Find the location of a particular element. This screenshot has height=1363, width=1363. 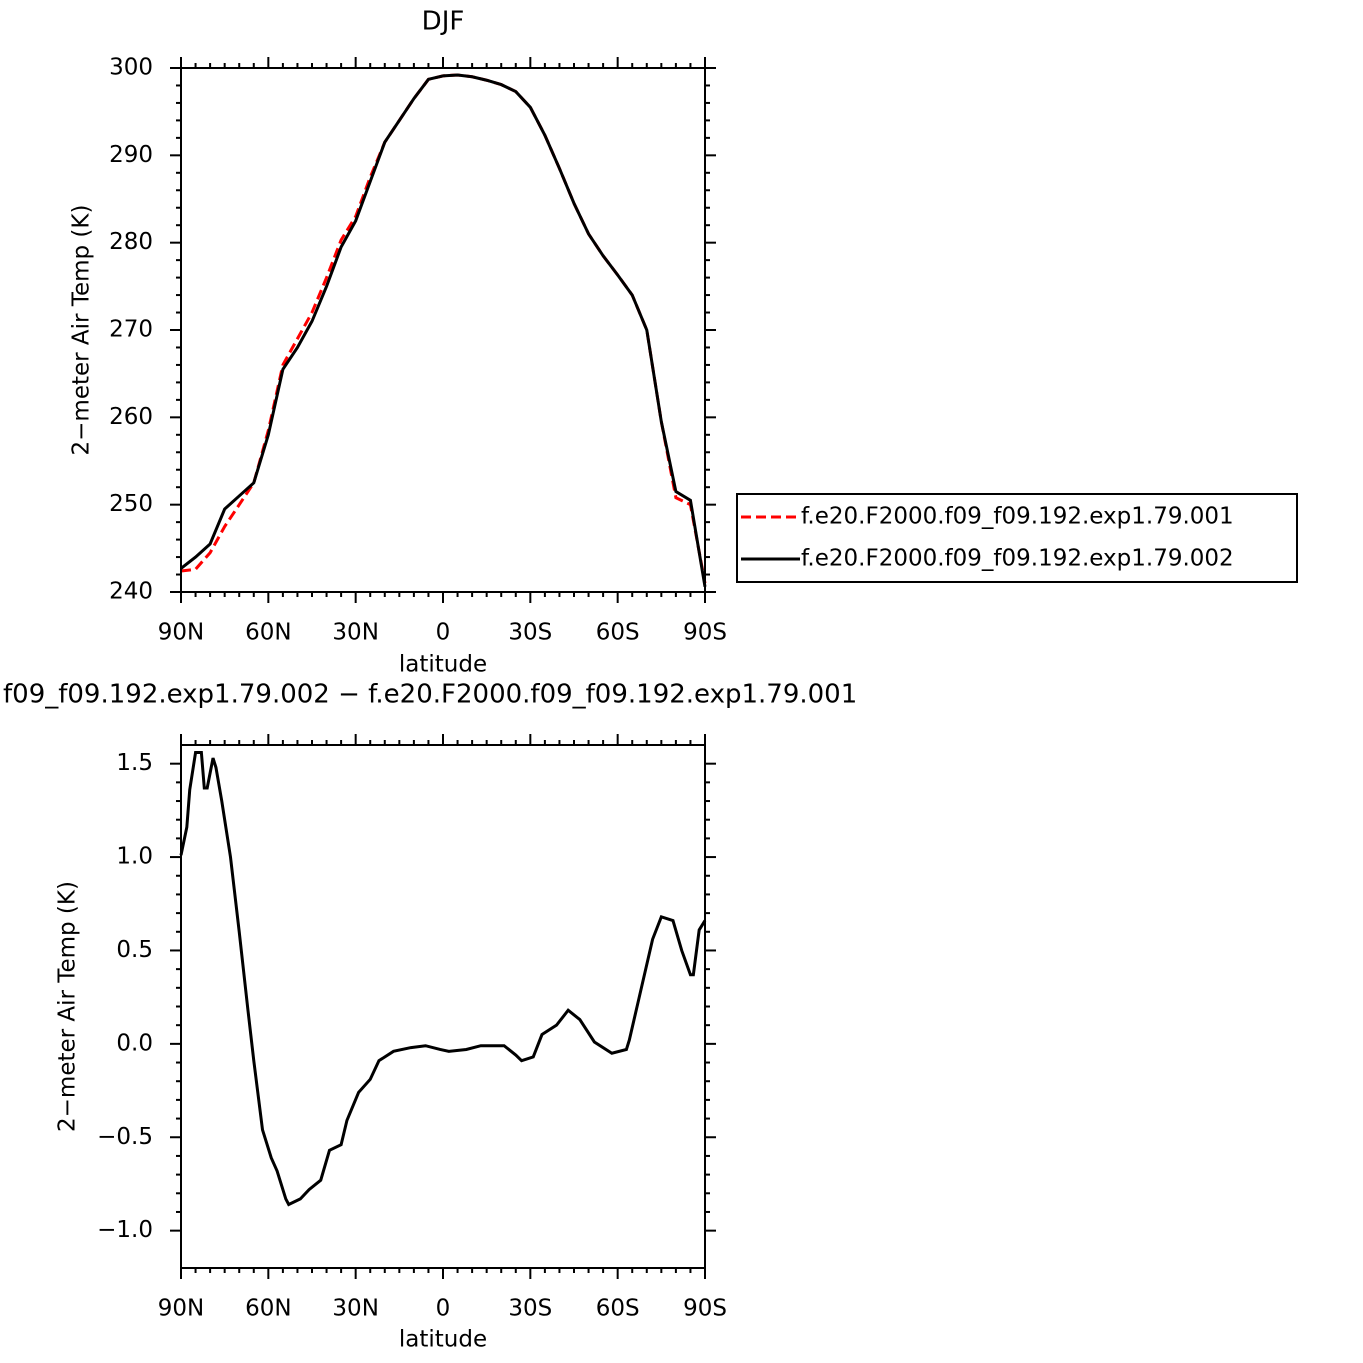

y-tick-label: 240 is located at coordinates (131, 592).